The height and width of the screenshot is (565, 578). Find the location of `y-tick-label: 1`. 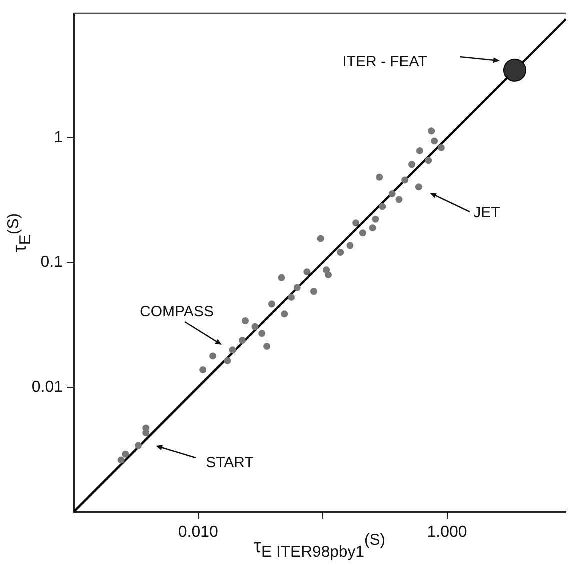

y-tick-label: 1 is located at coordinates (59, 138).